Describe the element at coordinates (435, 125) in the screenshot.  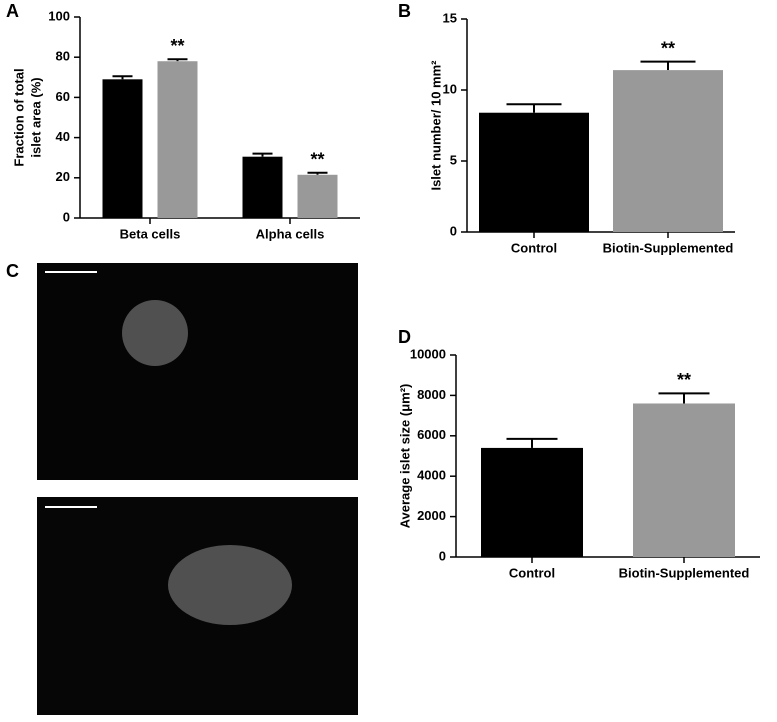
I see `y-axis-label: Islet number/ 10 mm²` at that location.